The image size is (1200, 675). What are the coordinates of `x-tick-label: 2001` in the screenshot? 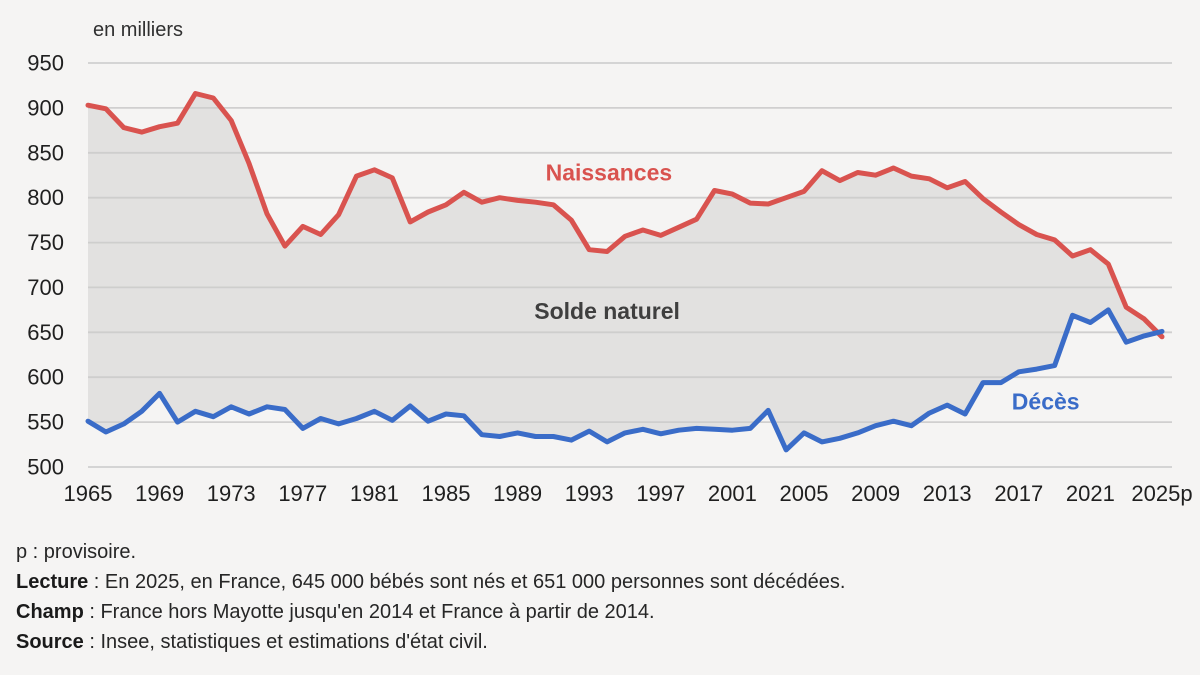 It's located at (732, 493).